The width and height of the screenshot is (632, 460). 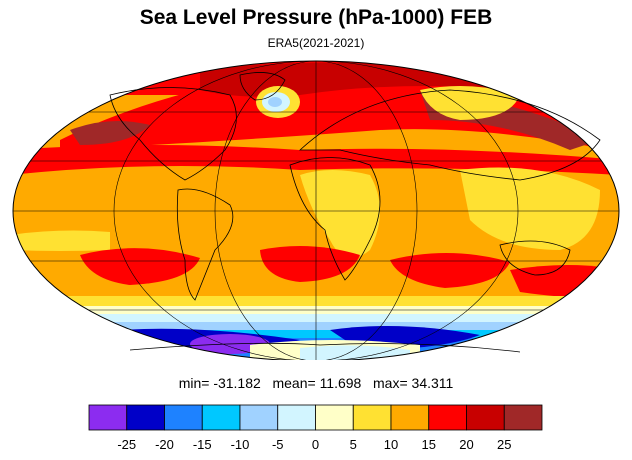 What do you see at coordinates (390, 383) in the screenshot?
I see `max-label: max=` at bounding box center [390, 383].